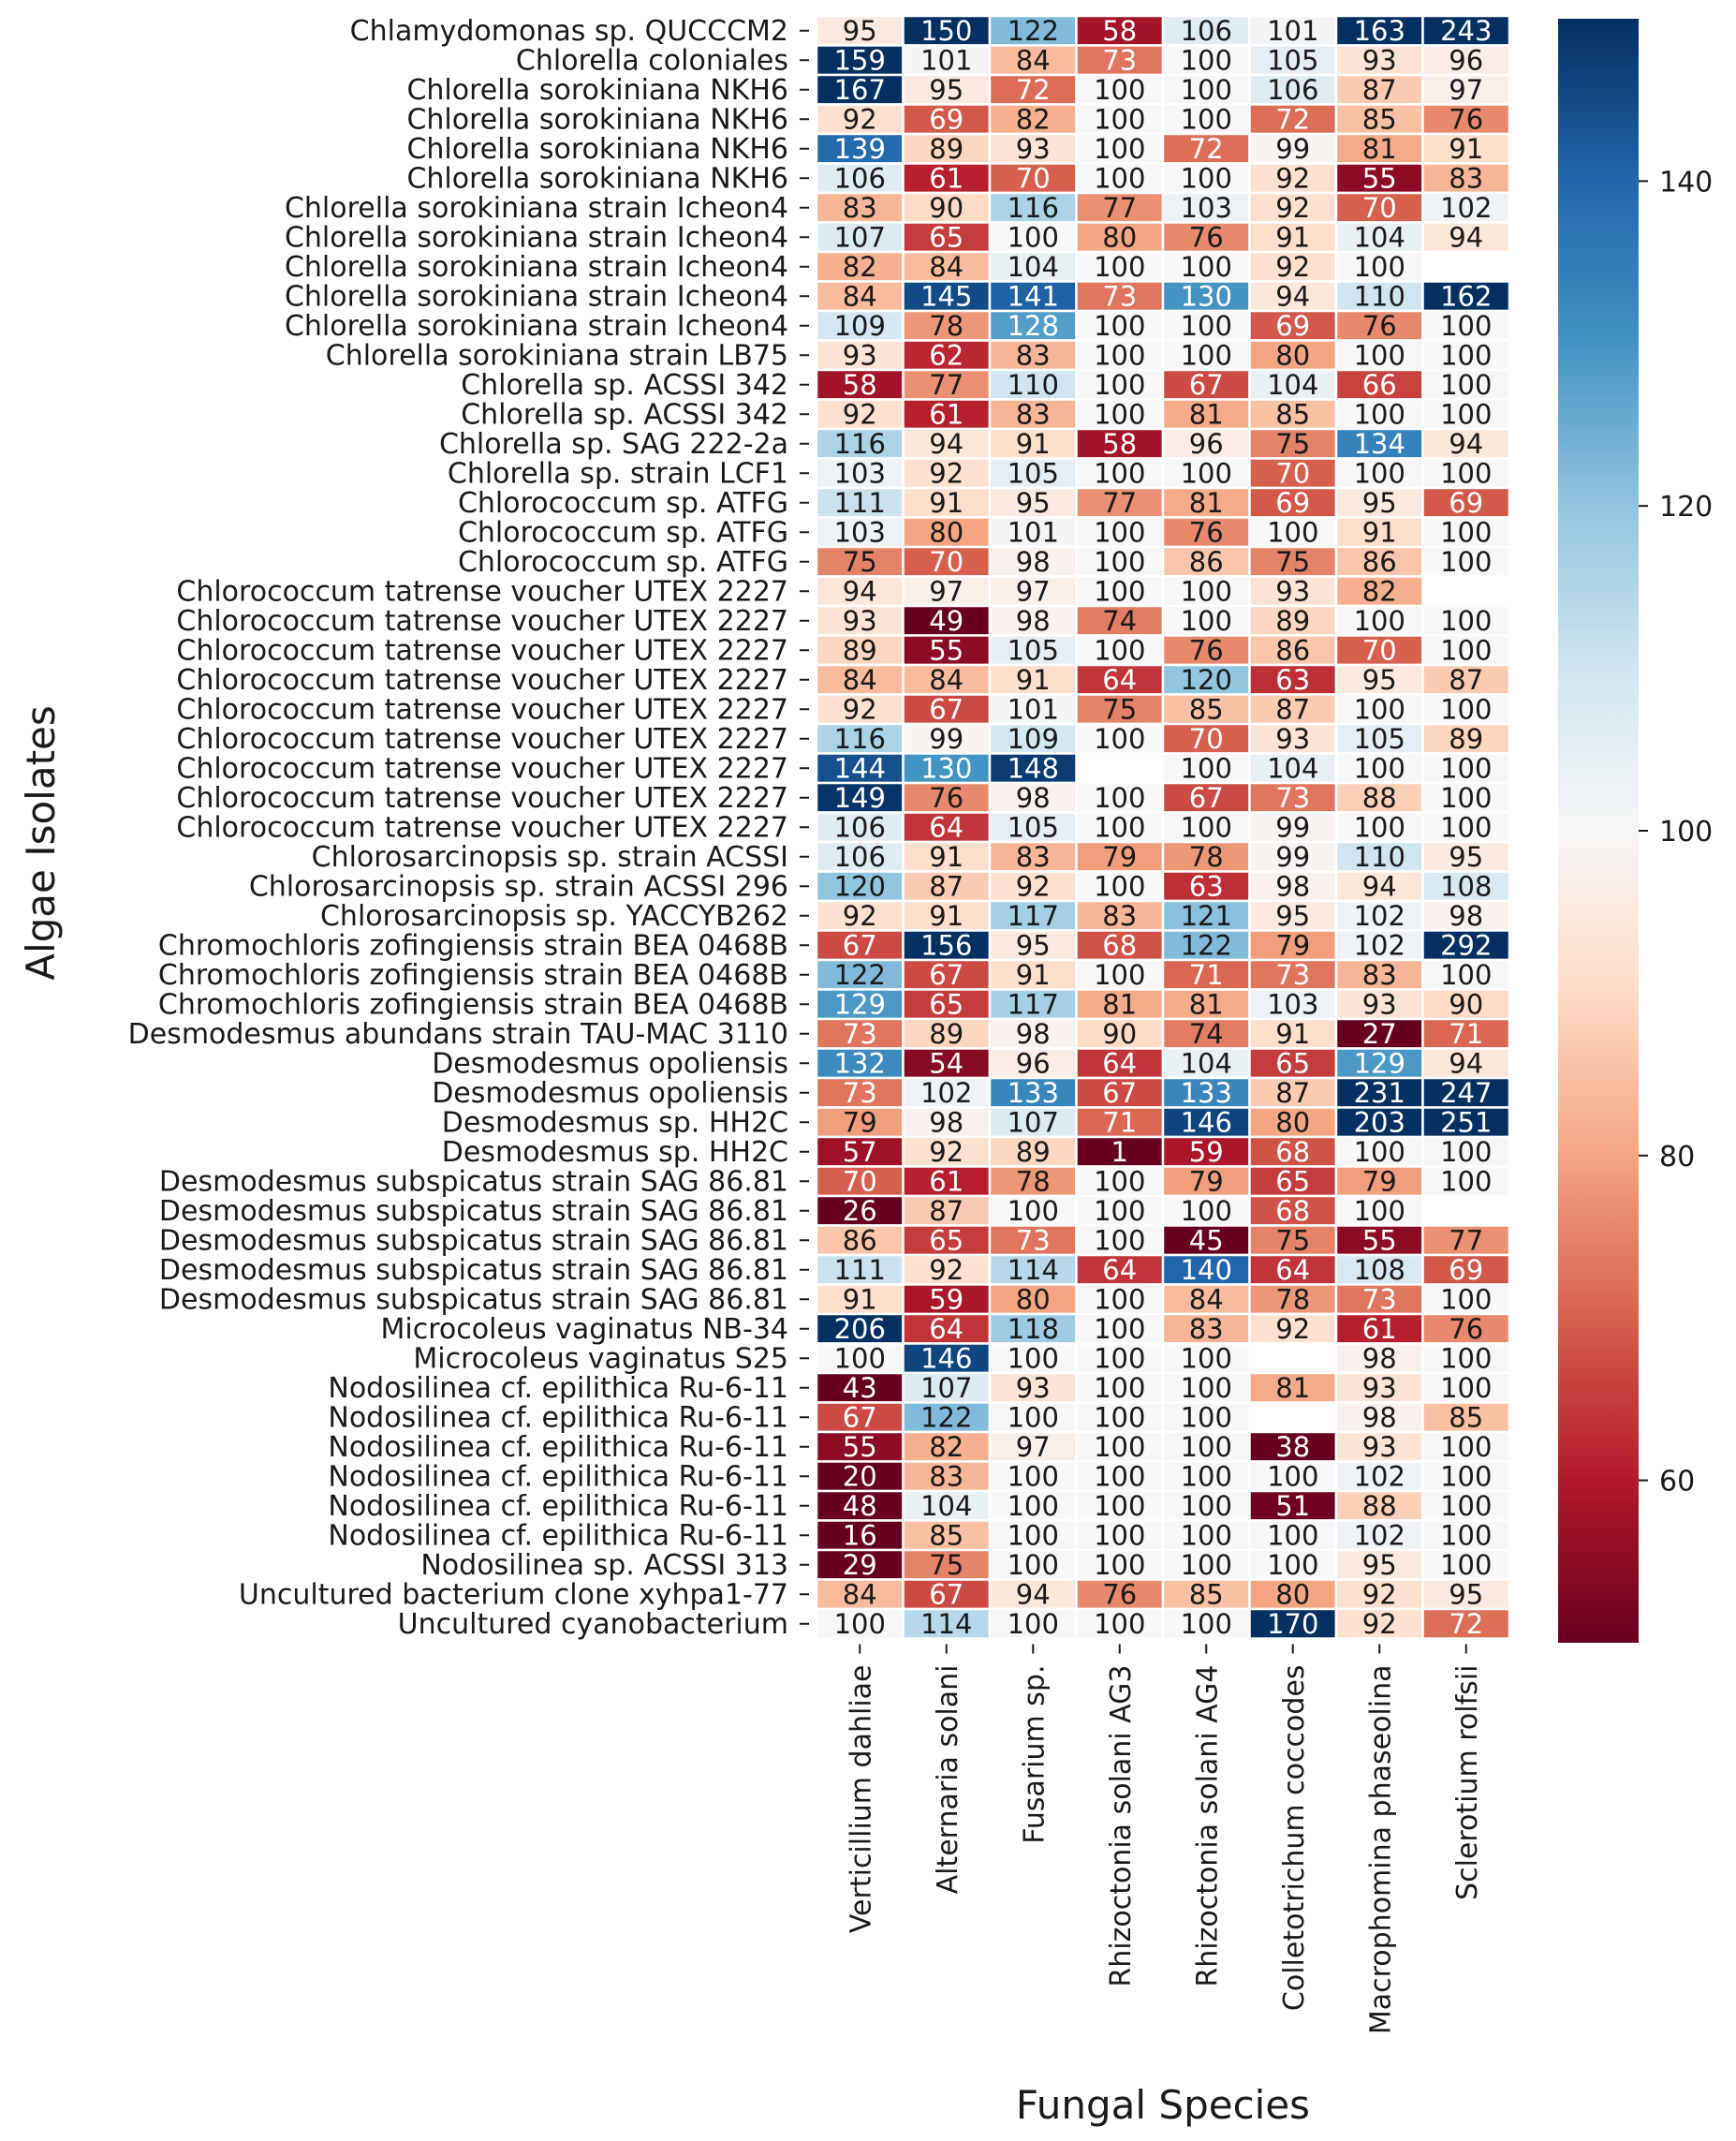 This screenshot has height=2141, width=1736. What do you see at coordinates (513, 1595) in the screenshot?
I see `row-label: Uncultured bacterium clone xyhpa1-77` at bounding box center [513, 1595].